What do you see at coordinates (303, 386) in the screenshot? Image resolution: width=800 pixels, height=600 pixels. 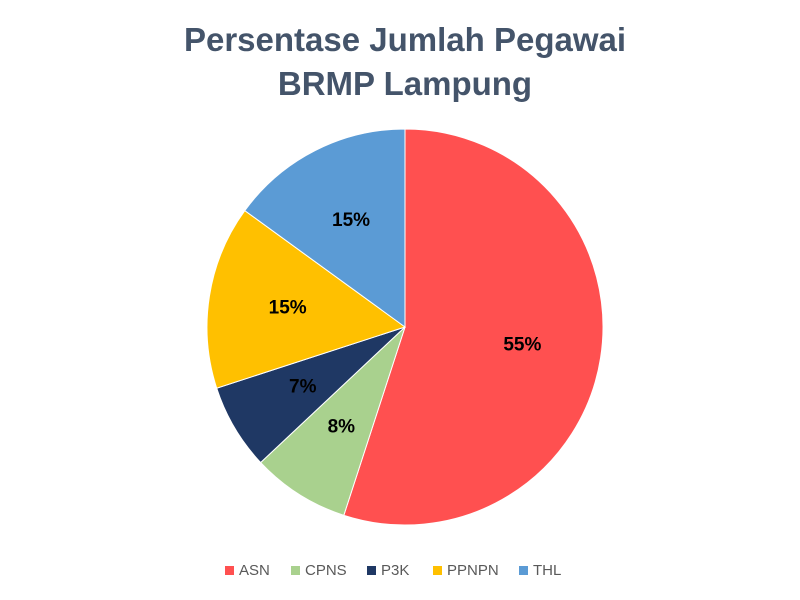 I see `value-label: 7%` at bounding box center [303, 386].